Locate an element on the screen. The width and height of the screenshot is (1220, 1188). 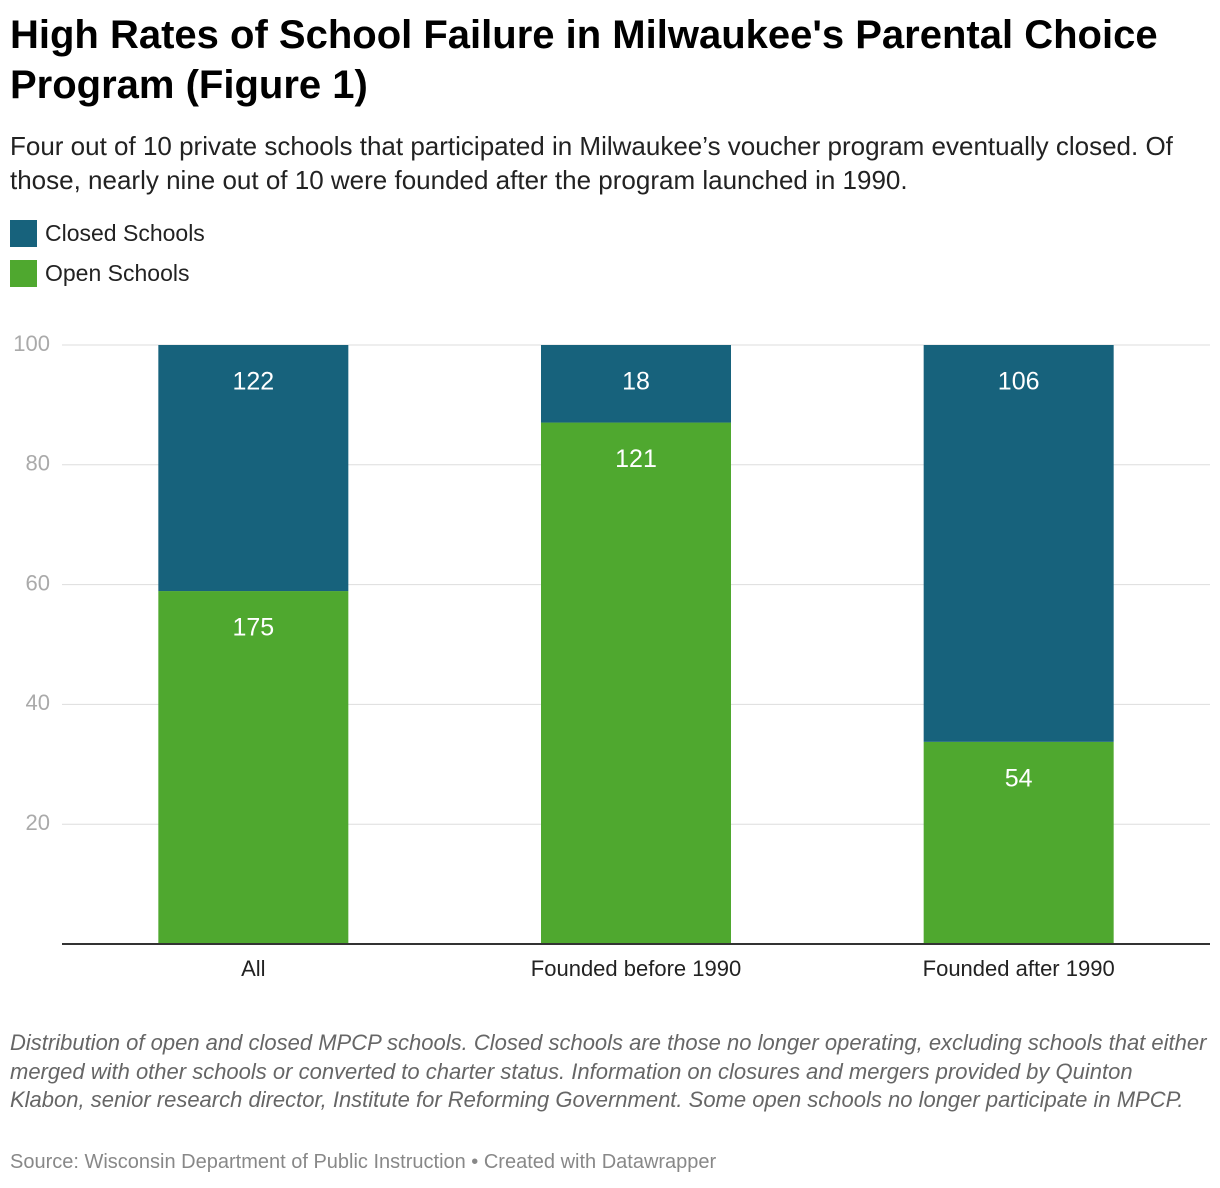
x-tick-label: Founded before 1990 is located at coordinates (636, 968).